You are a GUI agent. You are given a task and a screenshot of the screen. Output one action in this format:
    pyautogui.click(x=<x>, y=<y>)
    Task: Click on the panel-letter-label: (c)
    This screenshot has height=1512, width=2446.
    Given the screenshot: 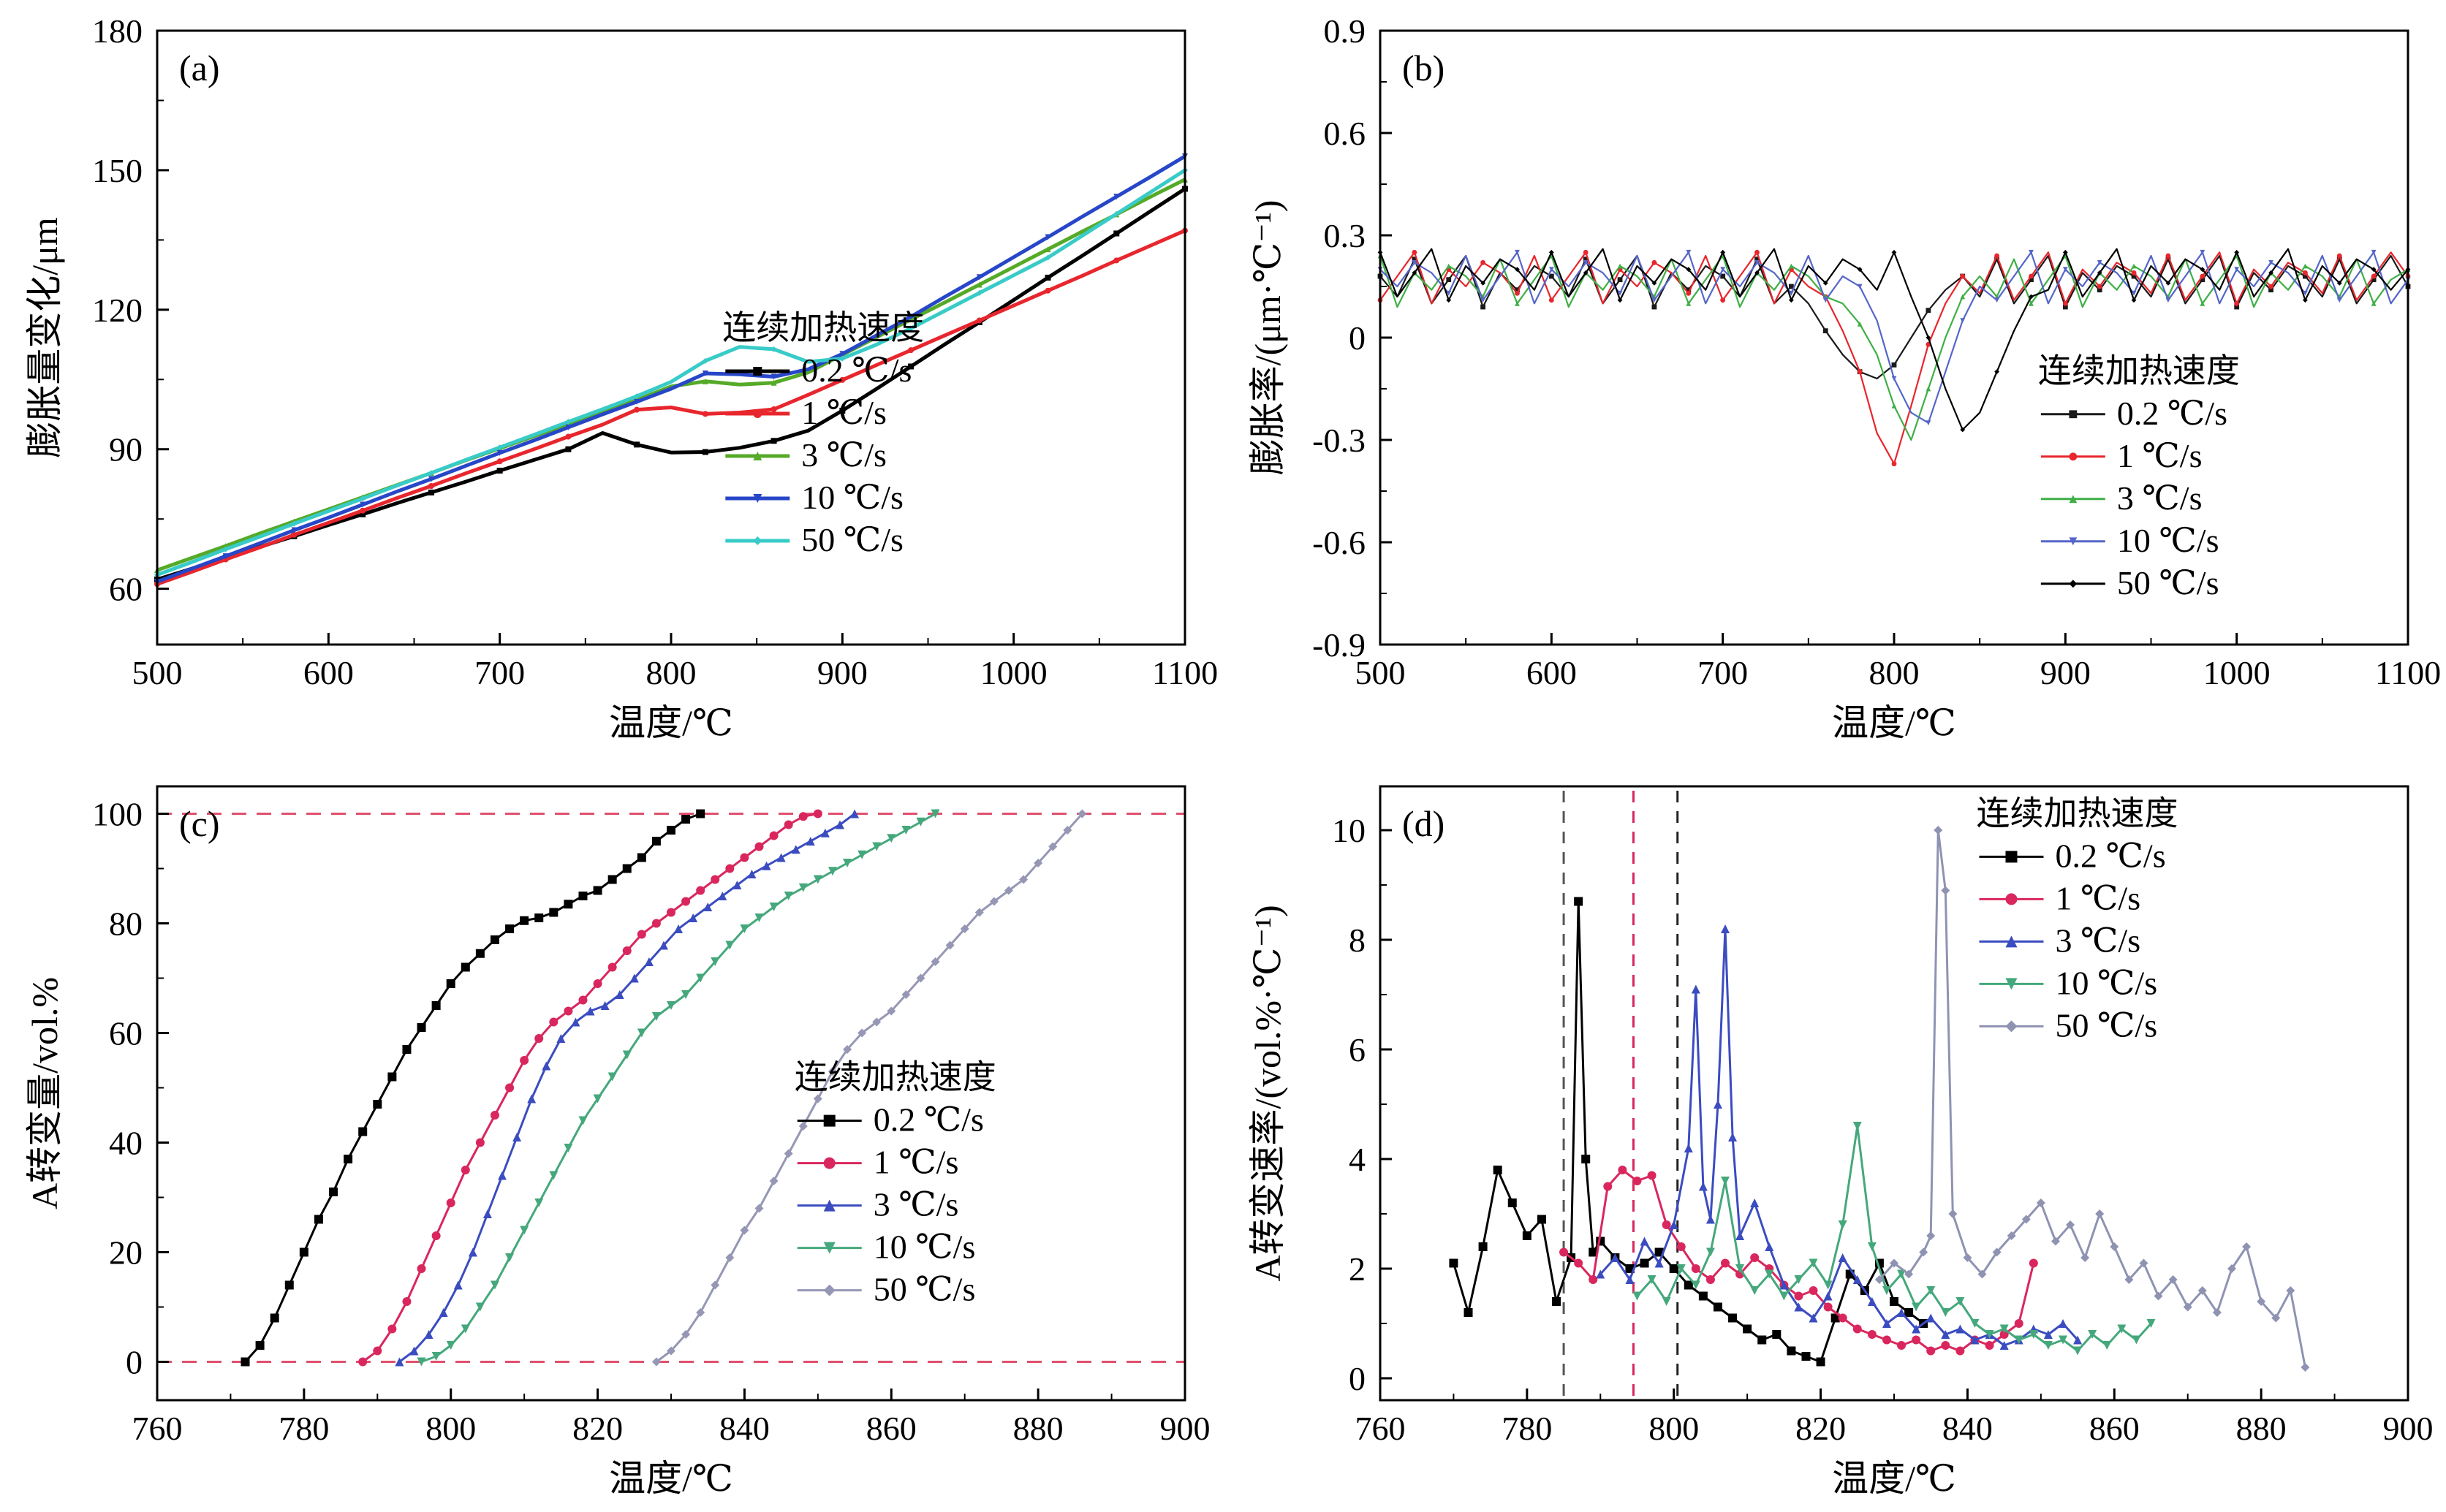 What is the action you would take?
    pyautogui.click(x=199, y=824)
    